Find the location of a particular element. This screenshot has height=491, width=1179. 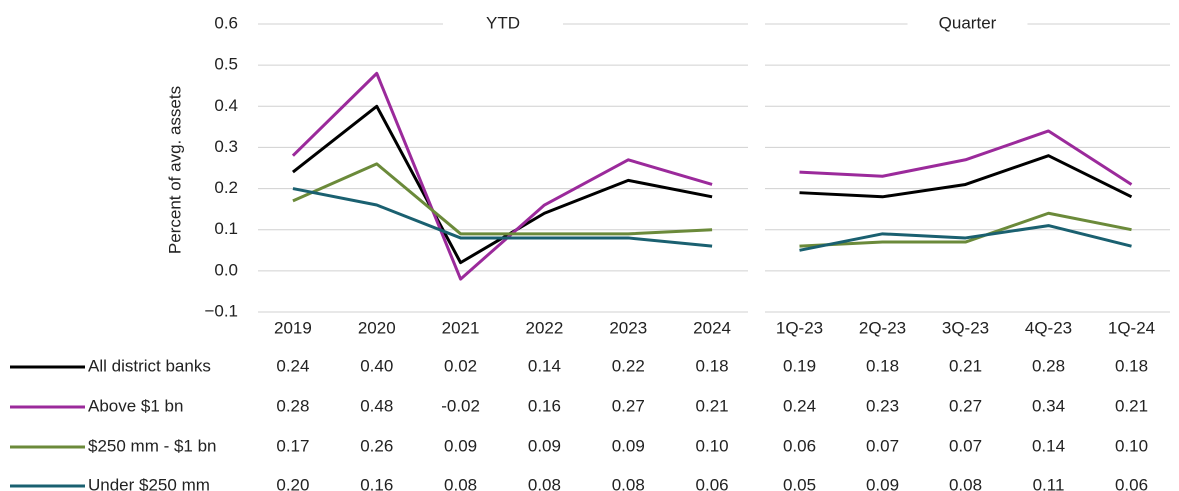

table-value: 0.19 is located at coordinates (799, 365).